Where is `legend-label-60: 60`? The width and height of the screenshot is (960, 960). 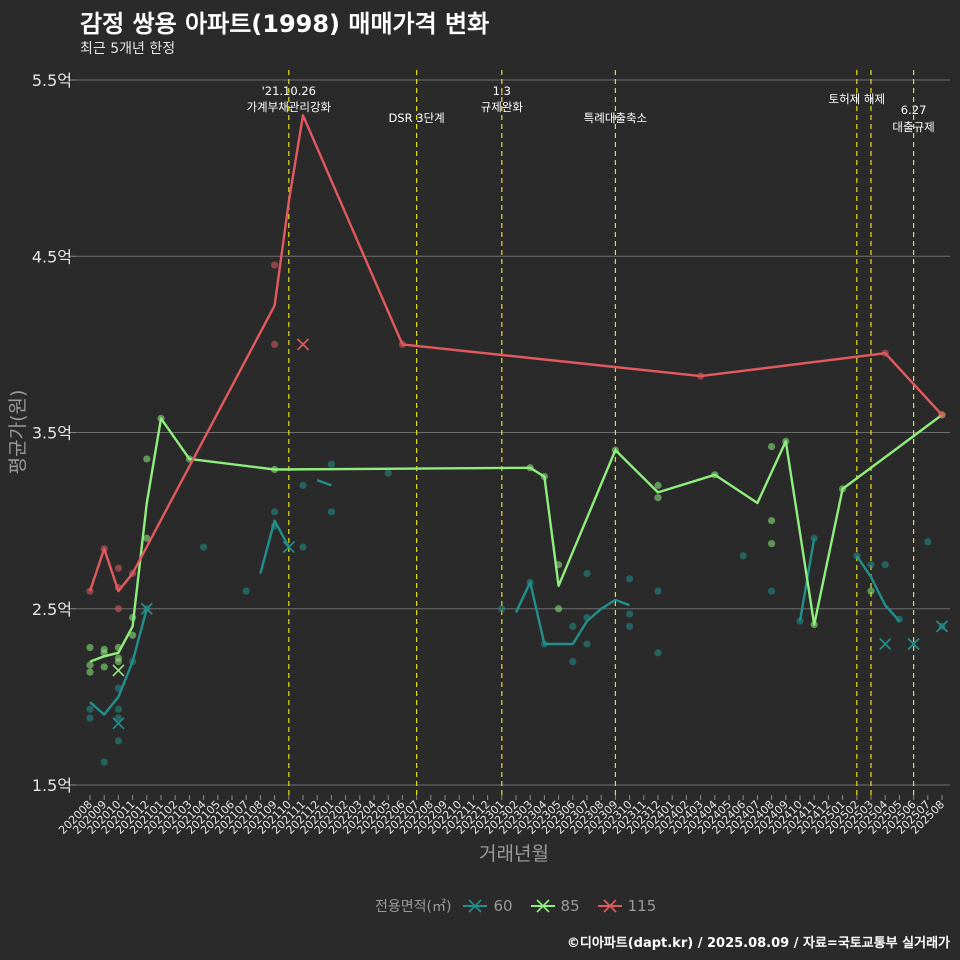 legend-label-60: 60 is located at coordinates (503, 906).